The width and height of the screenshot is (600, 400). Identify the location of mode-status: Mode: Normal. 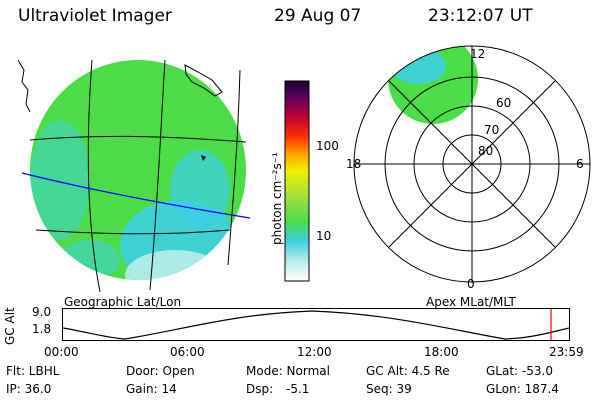
(288, 371).